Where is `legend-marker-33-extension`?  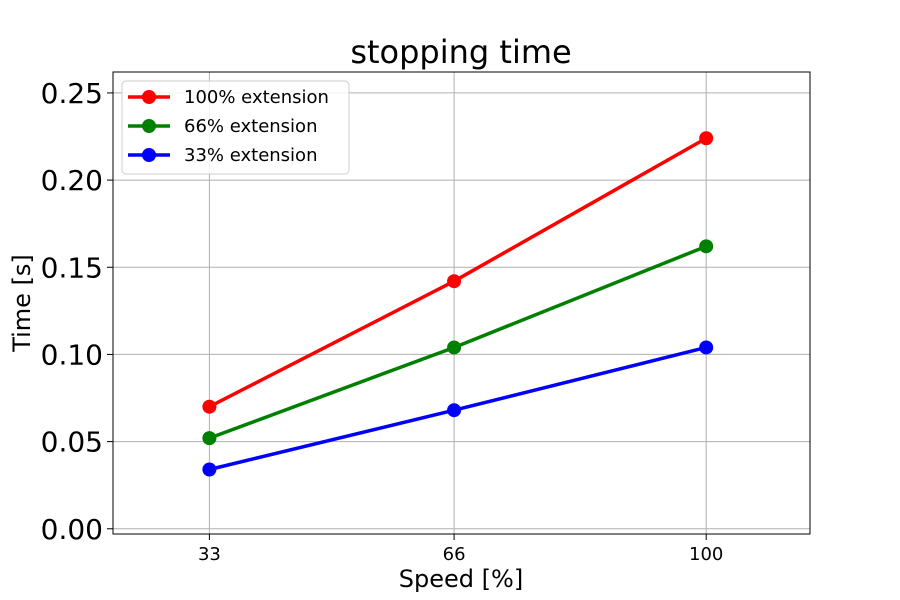 legend-marker-33-extension is located at coordinates (149, 155).